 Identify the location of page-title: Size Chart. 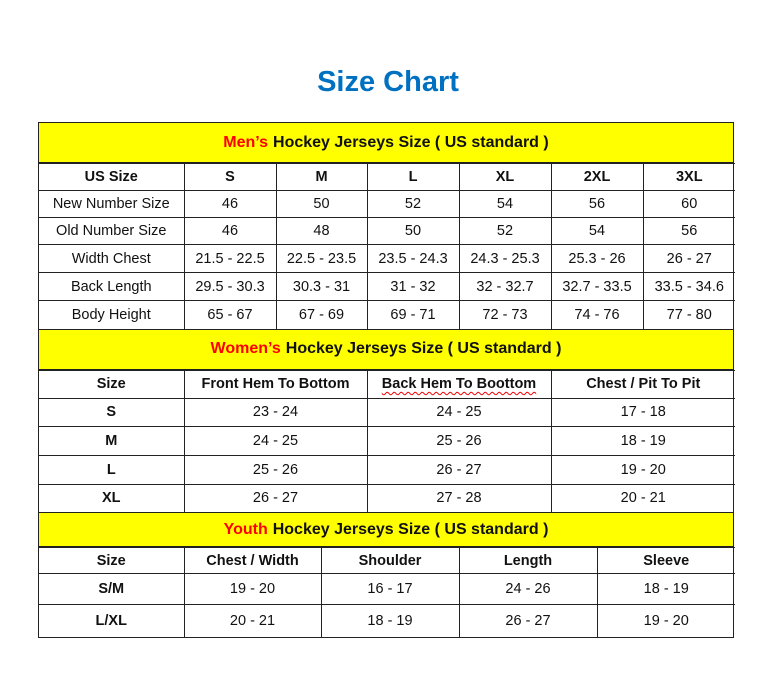
(388, 82).